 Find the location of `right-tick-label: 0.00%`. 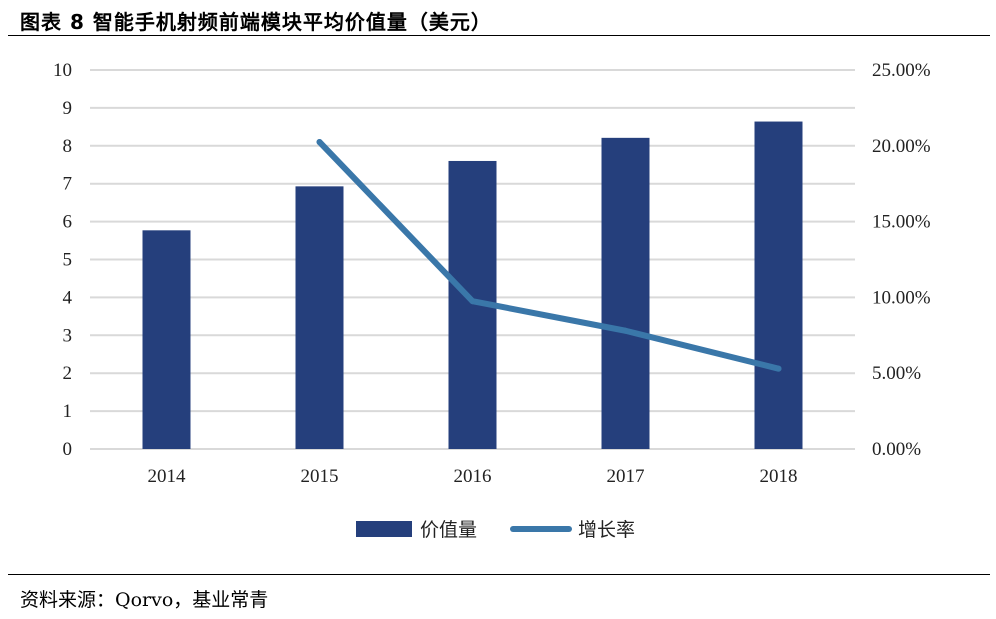

right-tick-label: 0.00% is located at coordinates (896, 449).